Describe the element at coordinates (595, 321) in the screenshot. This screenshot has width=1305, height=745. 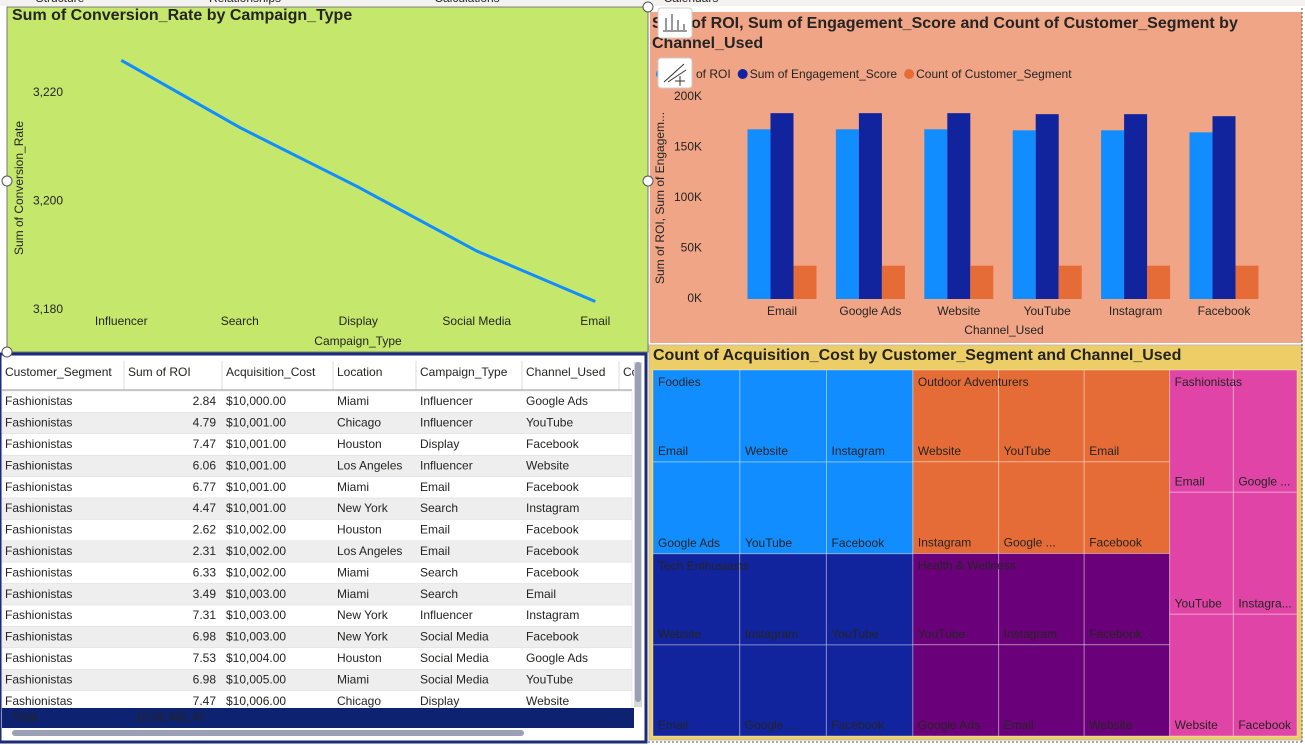
I see `x-tick-label: Email` at that location.